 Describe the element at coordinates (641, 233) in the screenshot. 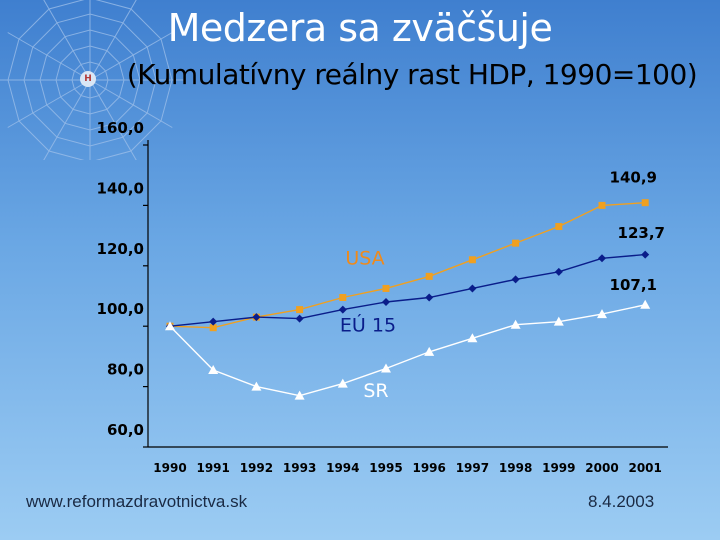

I see `end-value-label: 123,7` at that location.